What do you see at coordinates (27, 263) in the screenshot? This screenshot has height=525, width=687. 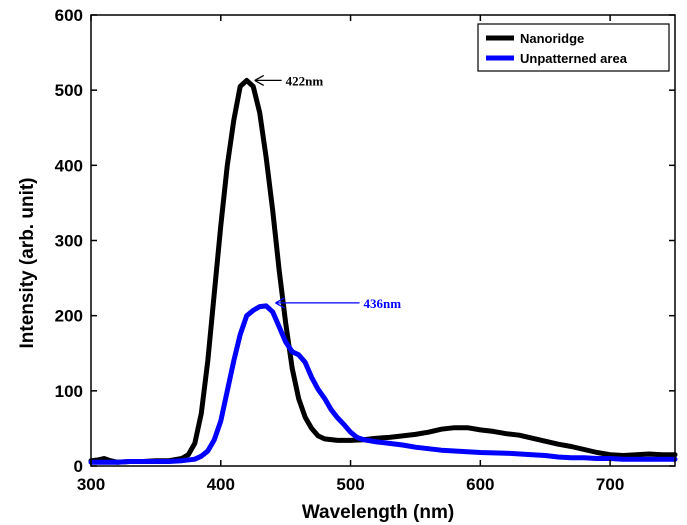 I see `y-axis-label: Intensity (arb. unit)` at bounding box center [27, 263].